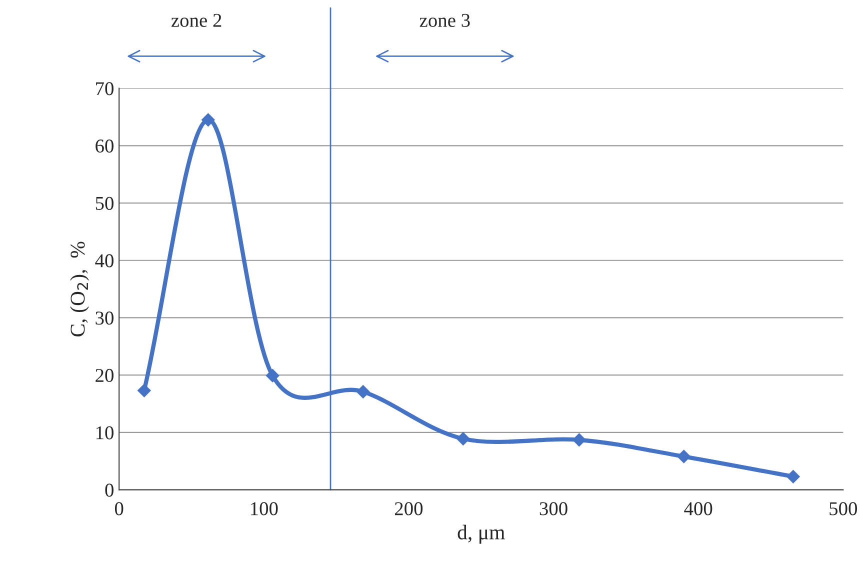  Describe the element at coordinates (109, 490) in the screenshot. I see `y-tick-label: 0` at that location.